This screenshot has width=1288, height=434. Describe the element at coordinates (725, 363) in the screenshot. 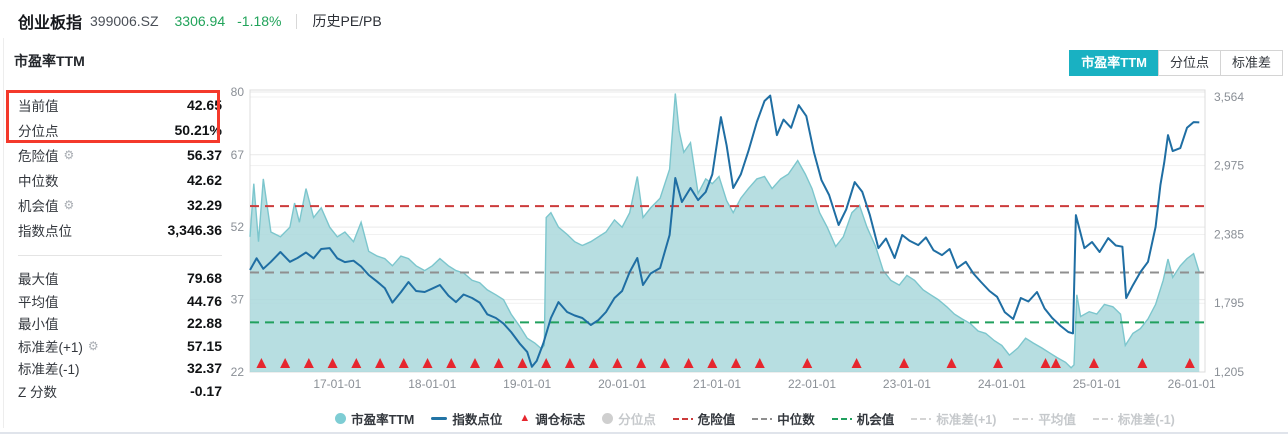

I see `rebalance-triangles` at that location.